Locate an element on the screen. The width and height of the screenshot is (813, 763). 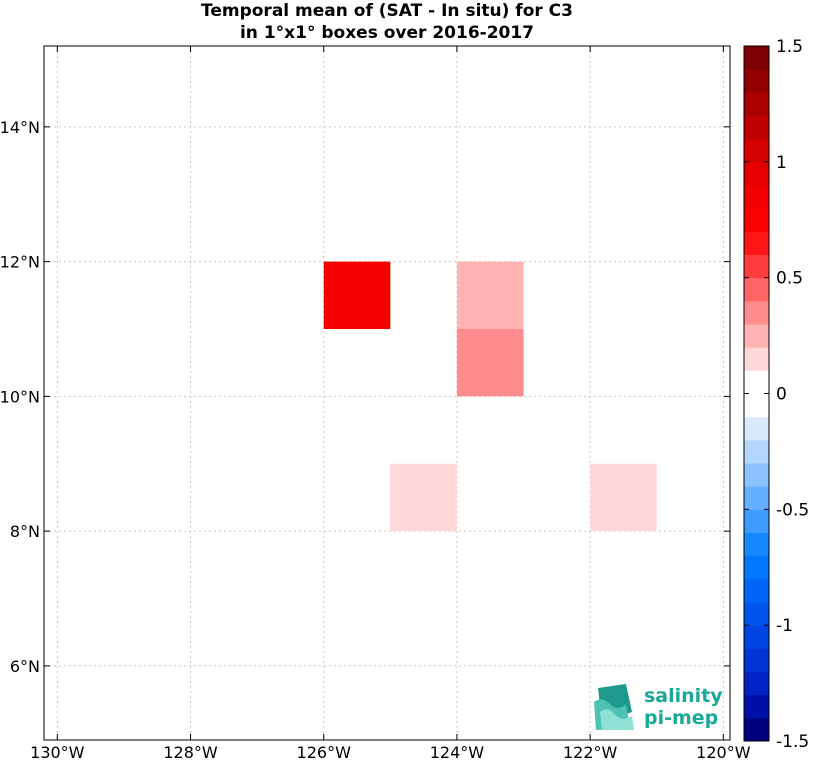
logo-word-pi-mep: pi-mep is located at coordinates (681, 718).